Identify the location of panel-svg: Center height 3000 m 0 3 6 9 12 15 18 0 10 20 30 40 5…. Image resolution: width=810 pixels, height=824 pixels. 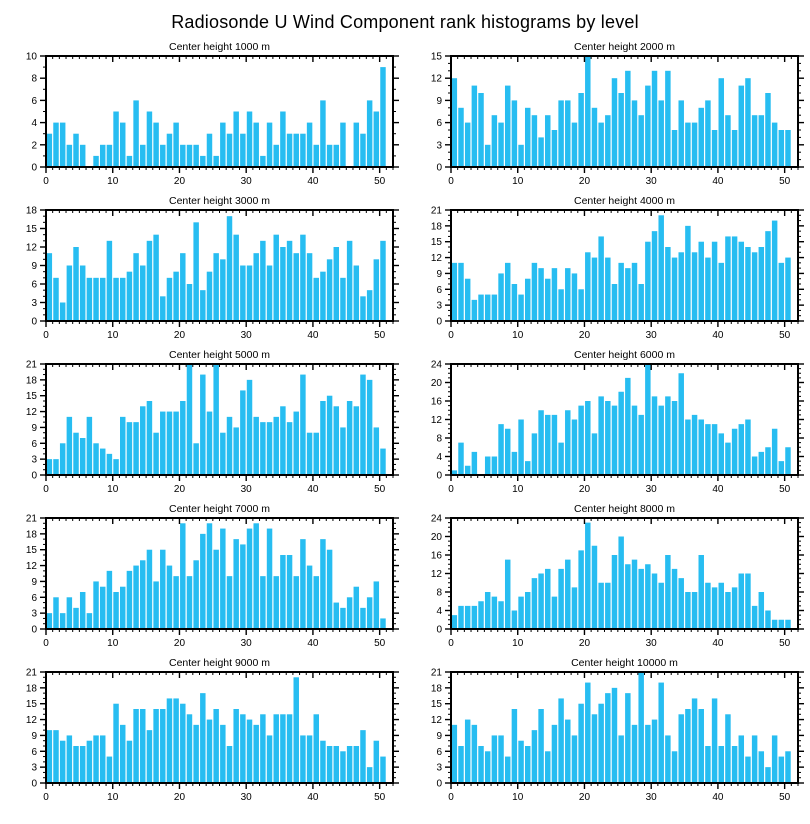
(212, 268).